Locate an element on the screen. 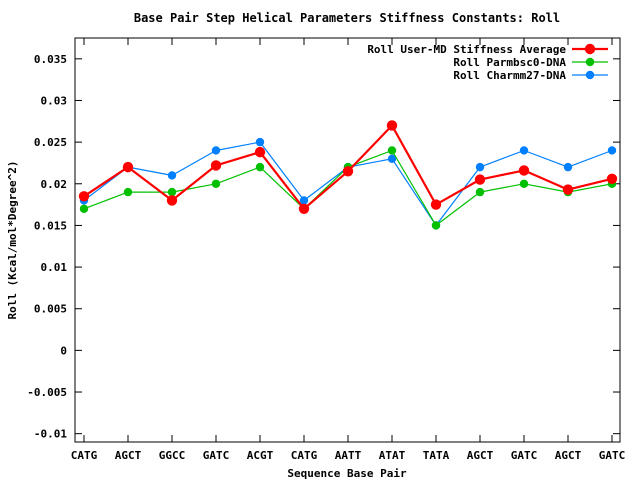 Image resolution: width=640 pixels, height=480 pixels. y-tick-label: 0.02 is located at coordinates (54, 184).